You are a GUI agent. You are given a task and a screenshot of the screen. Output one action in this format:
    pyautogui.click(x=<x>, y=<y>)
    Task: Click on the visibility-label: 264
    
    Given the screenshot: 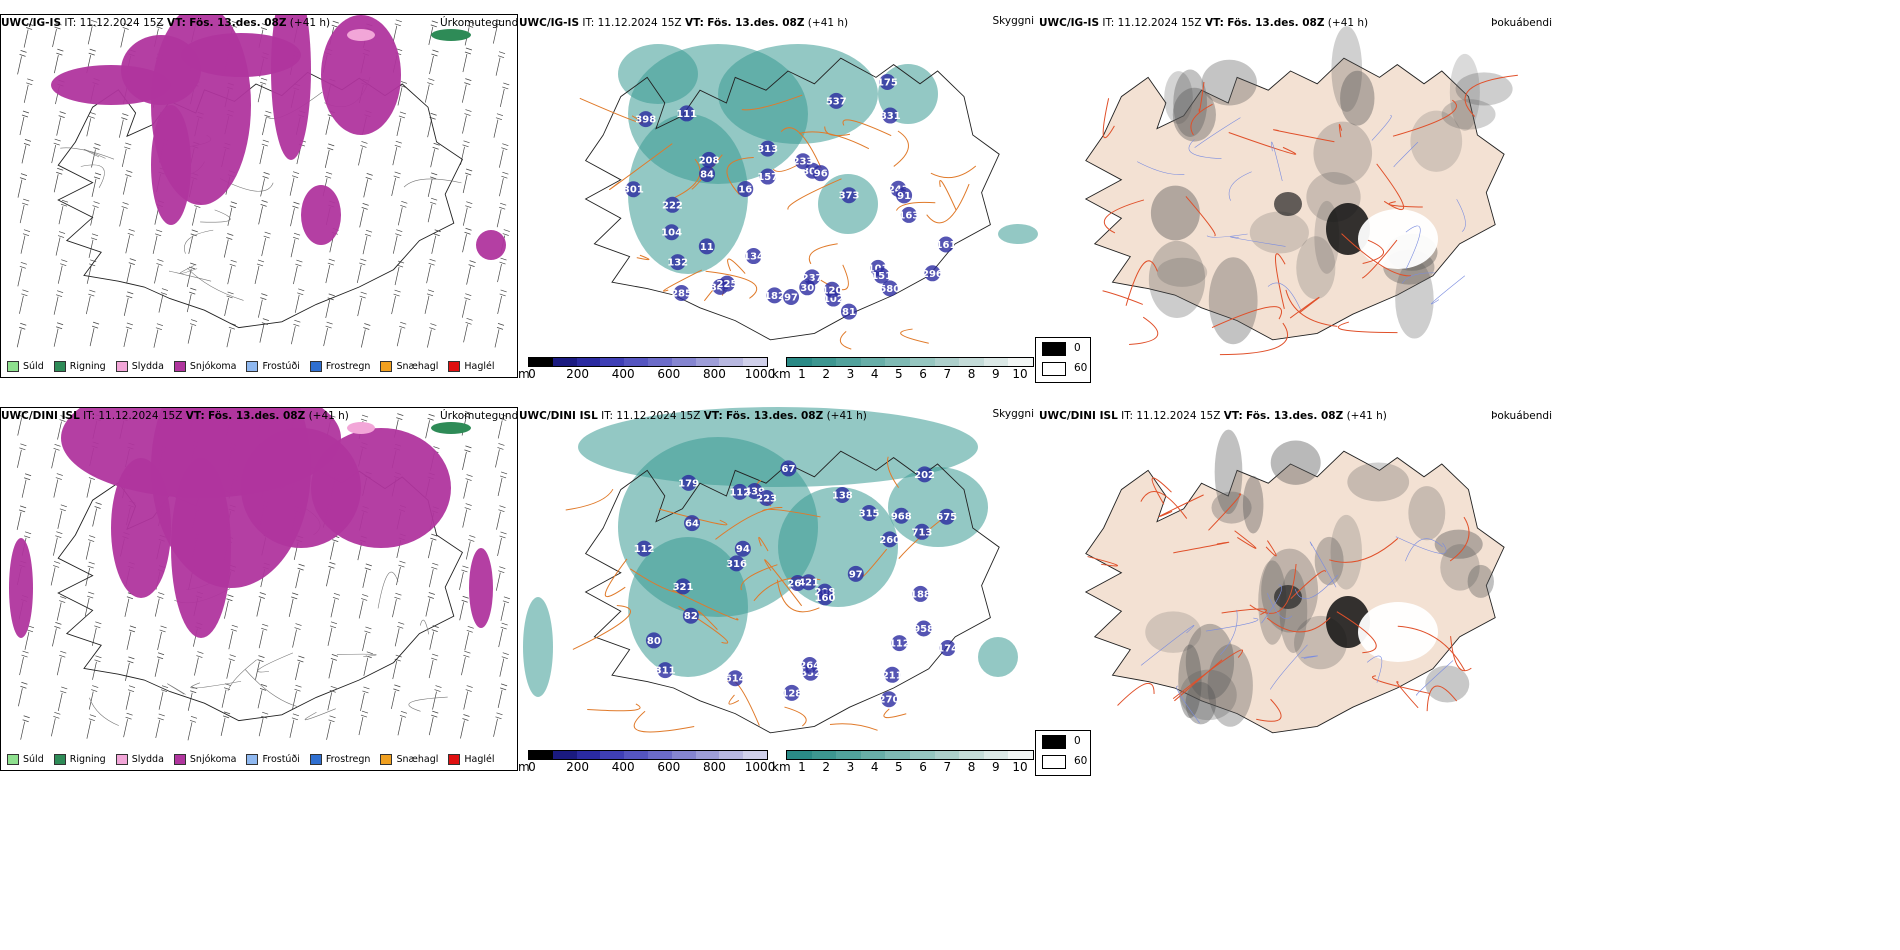 What is the action you would take?
    pyautogui.click(x=809, y=665)
    